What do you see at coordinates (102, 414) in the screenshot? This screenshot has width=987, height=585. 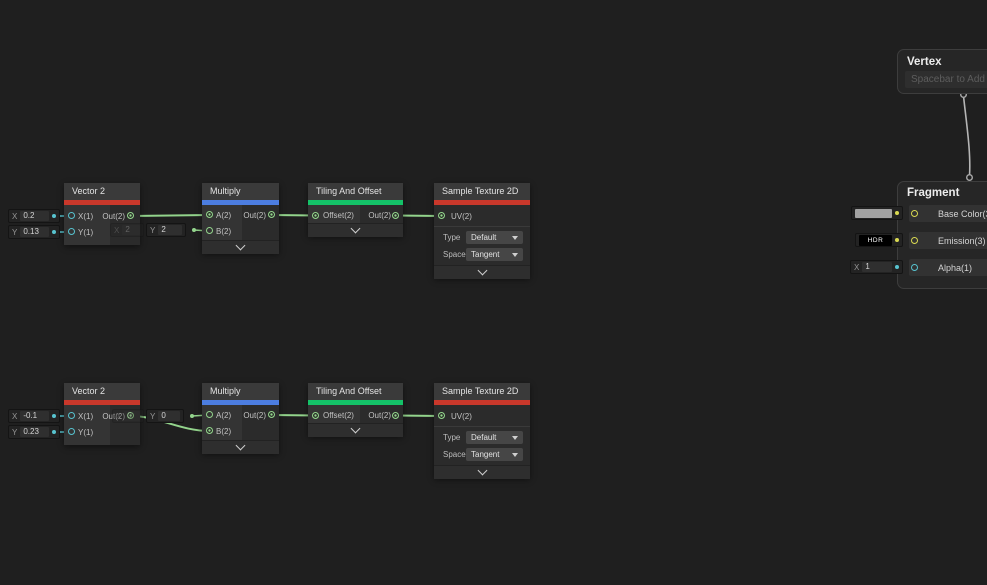 I see `node-vector2-row2: Vector 2 X(1) Y(1) Out(2)` at bounding box center [102, 414].